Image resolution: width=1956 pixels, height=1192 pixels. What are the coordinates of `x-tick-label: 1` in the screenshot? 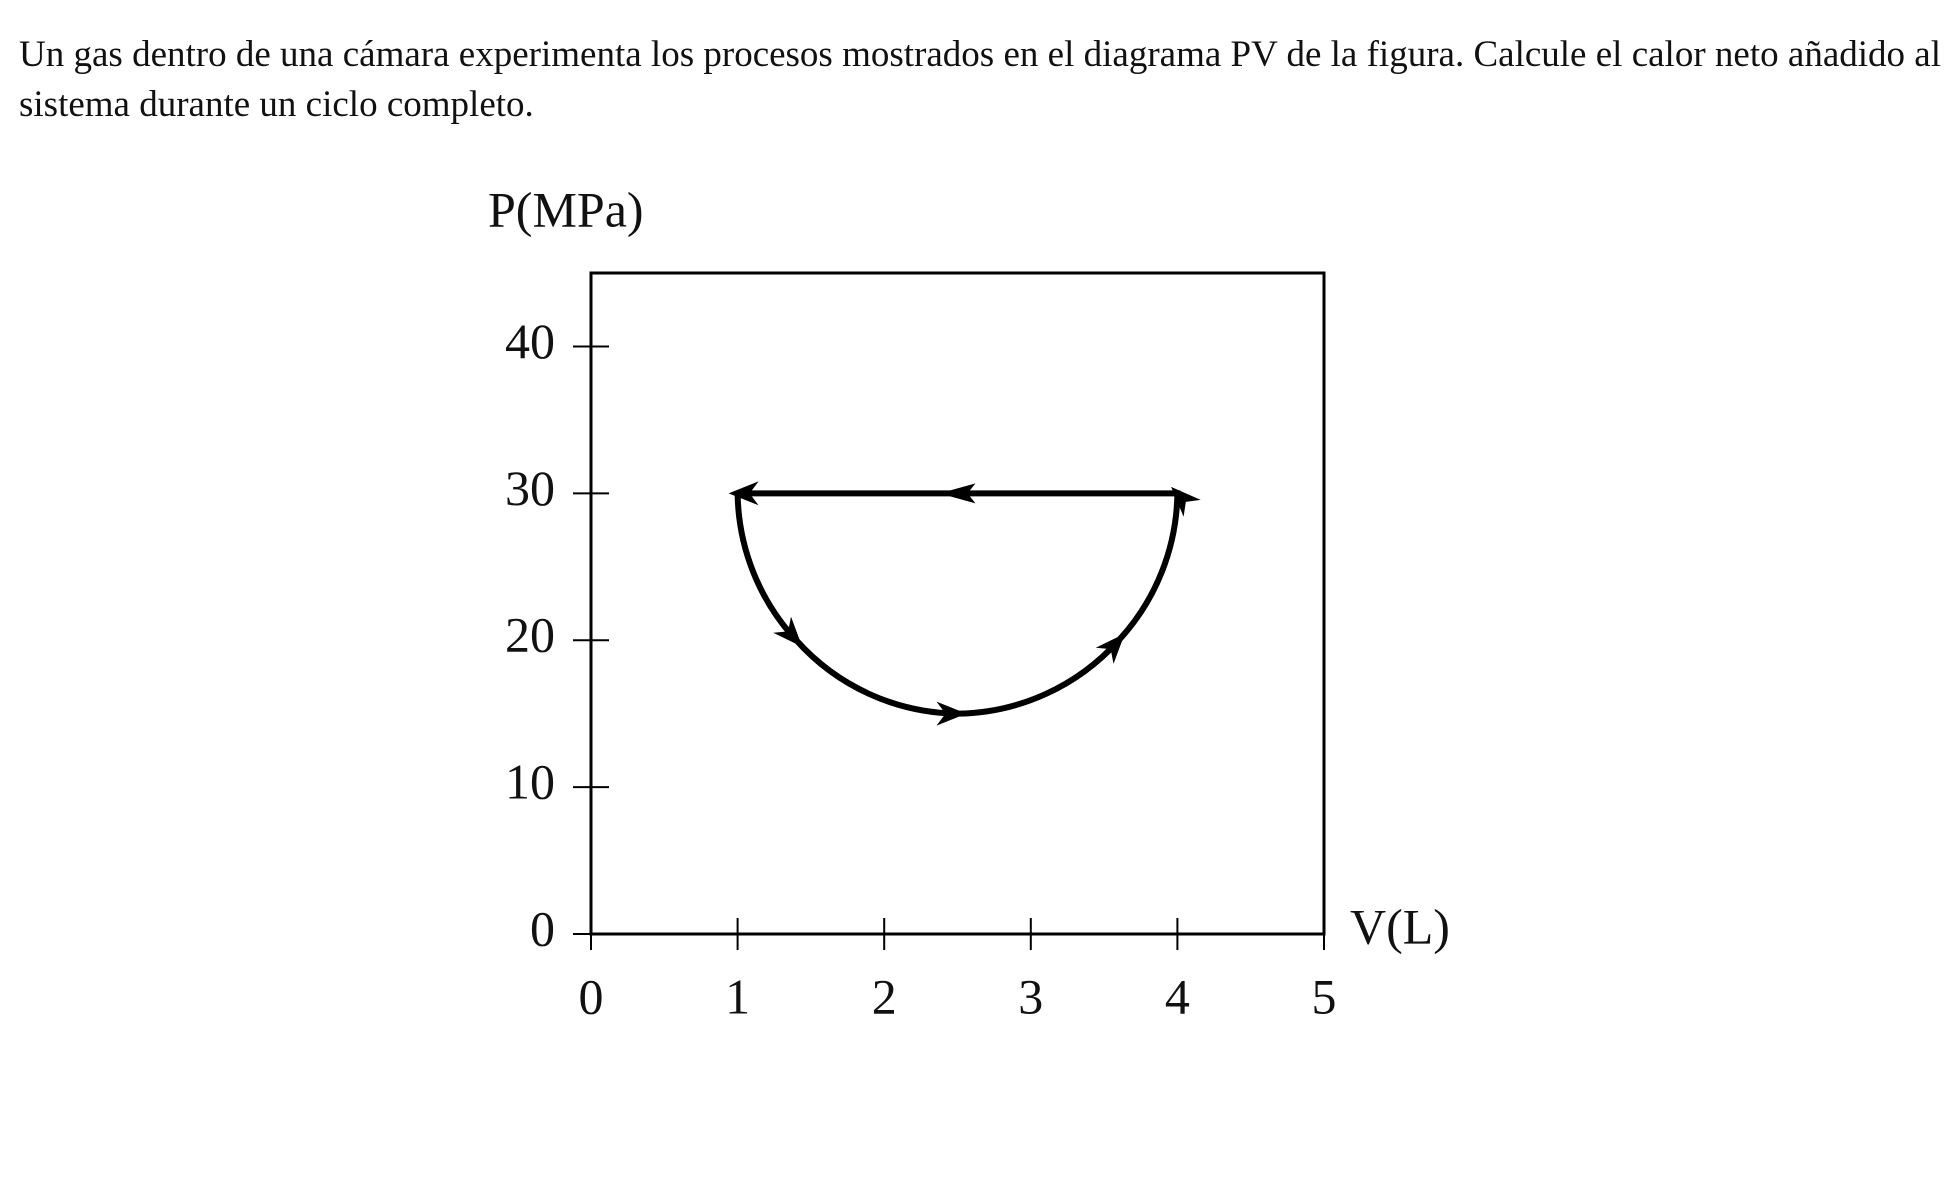 It's located at (737, 996).